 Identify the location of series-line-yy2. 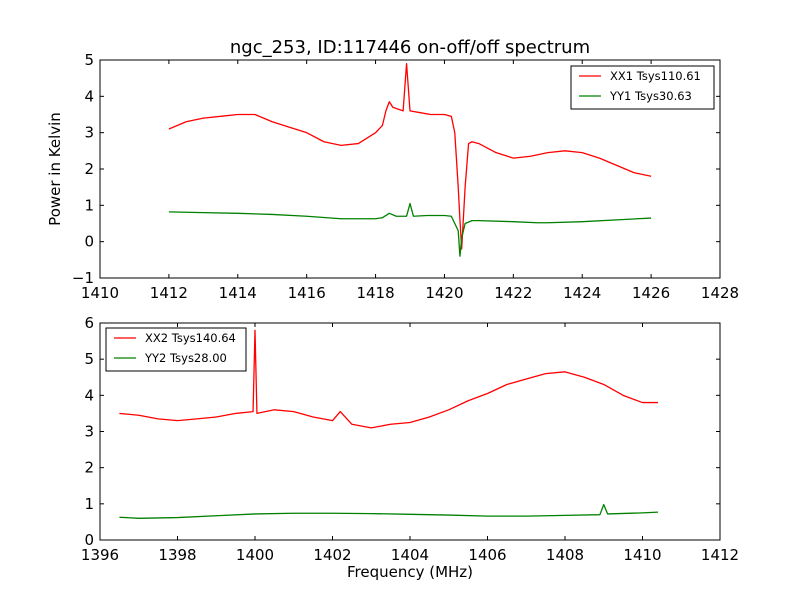
(389, 511).